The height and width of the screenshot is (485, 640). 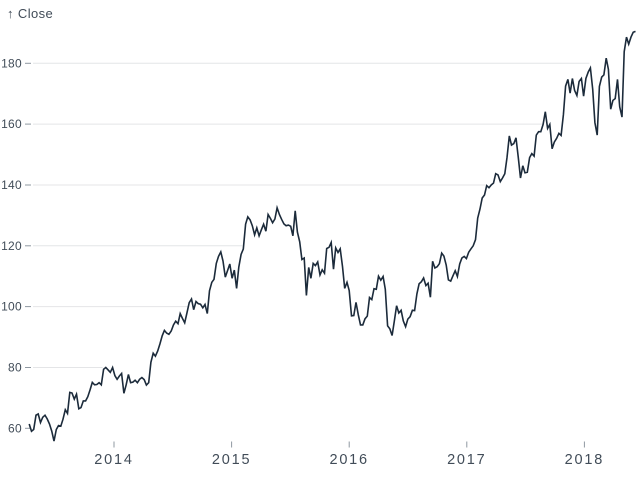 What do you see at coordinates (11, 246) in the screenshot?
I see `y-tick-label-120: 120` at bounding box center [11, 246].